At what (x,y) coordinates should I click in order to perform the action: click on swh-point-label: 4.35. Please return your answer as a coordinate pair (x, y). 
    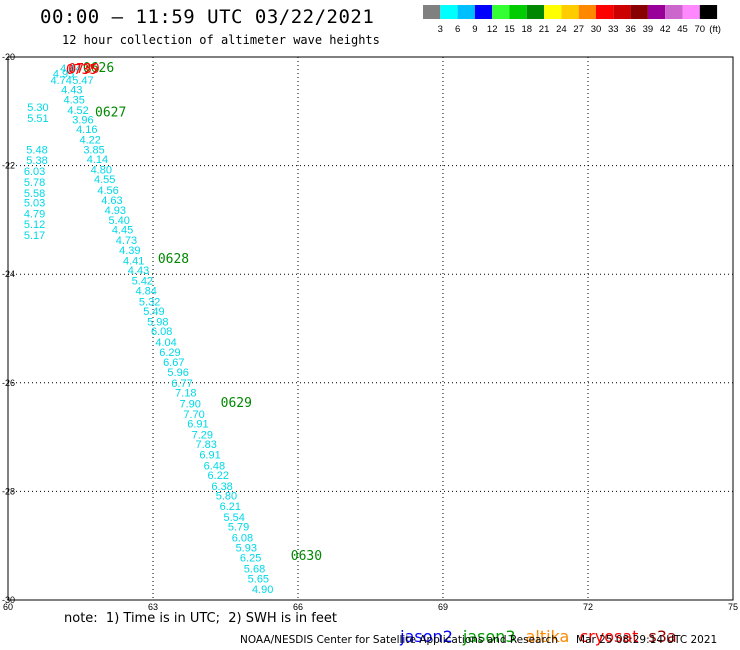
    Looking at the image, I should click on (74, 100).